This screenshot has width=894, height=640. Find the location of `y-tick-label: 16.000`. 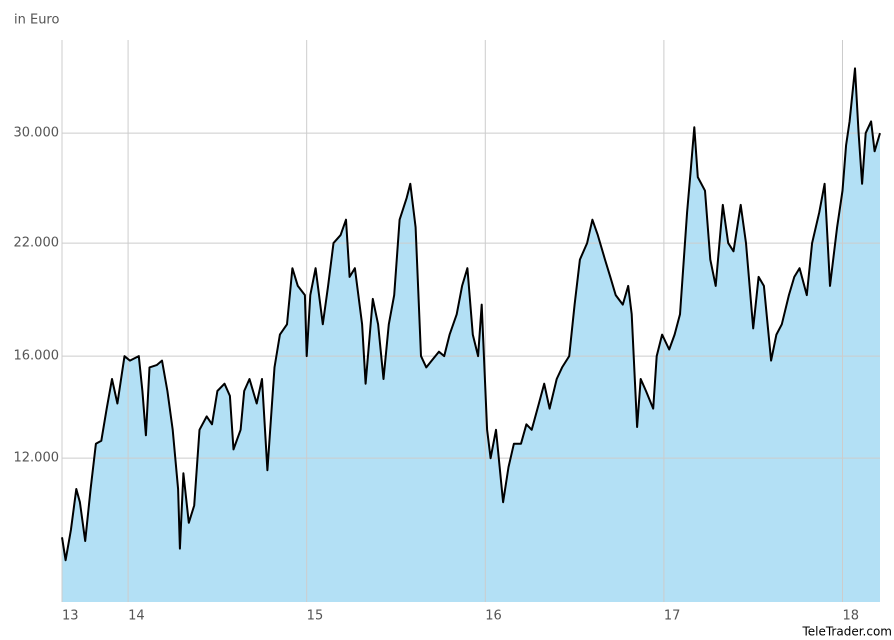

y-tick-label: 16.000 is located at coordinates (37, 356).